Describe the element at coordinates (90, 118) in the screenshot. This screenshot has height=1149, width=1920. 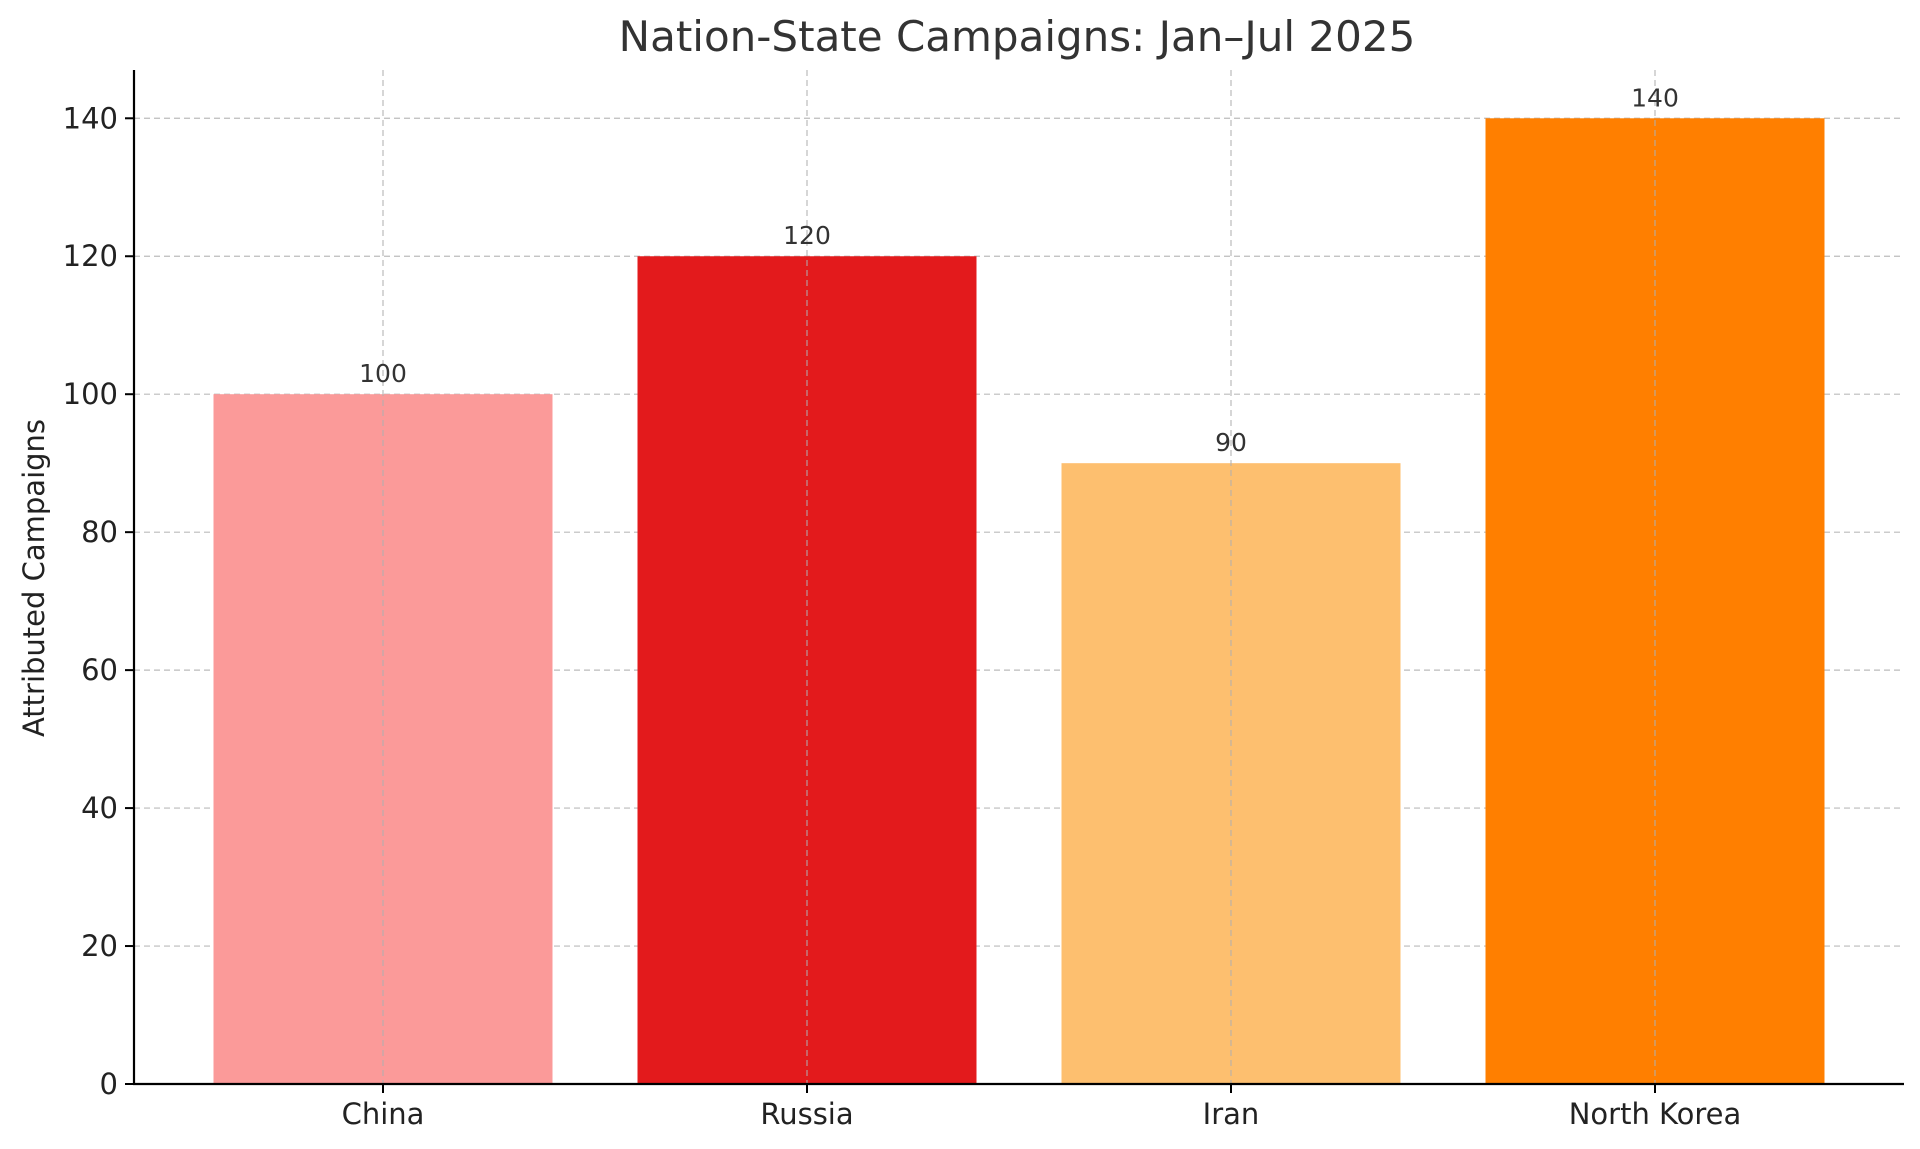
I see `y-tick-label: 140` at that location.